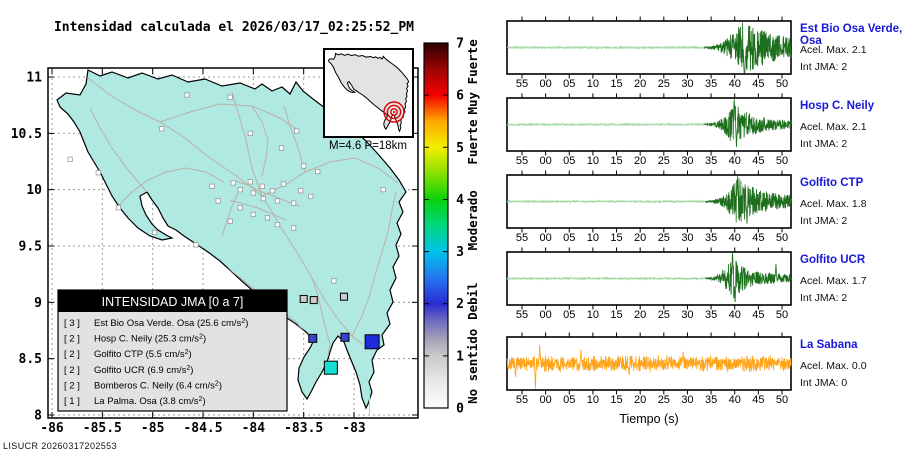 This screenshot has width=910, height=460. Describe the element at coordinates (102, 428) in the screenshot. I see `x-tick-label: -85.5` at that location.